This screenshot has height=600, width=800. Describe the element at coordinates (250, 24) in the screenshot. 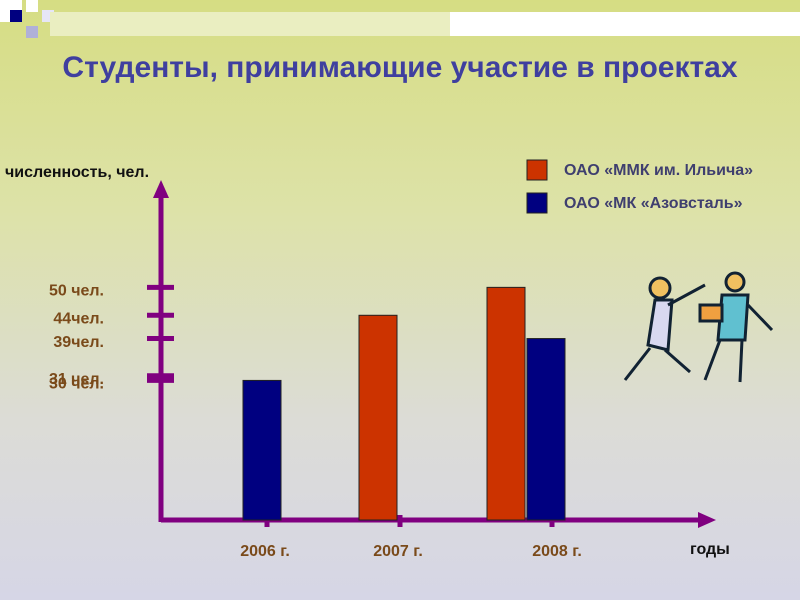

I see `decor-bar` at that location.